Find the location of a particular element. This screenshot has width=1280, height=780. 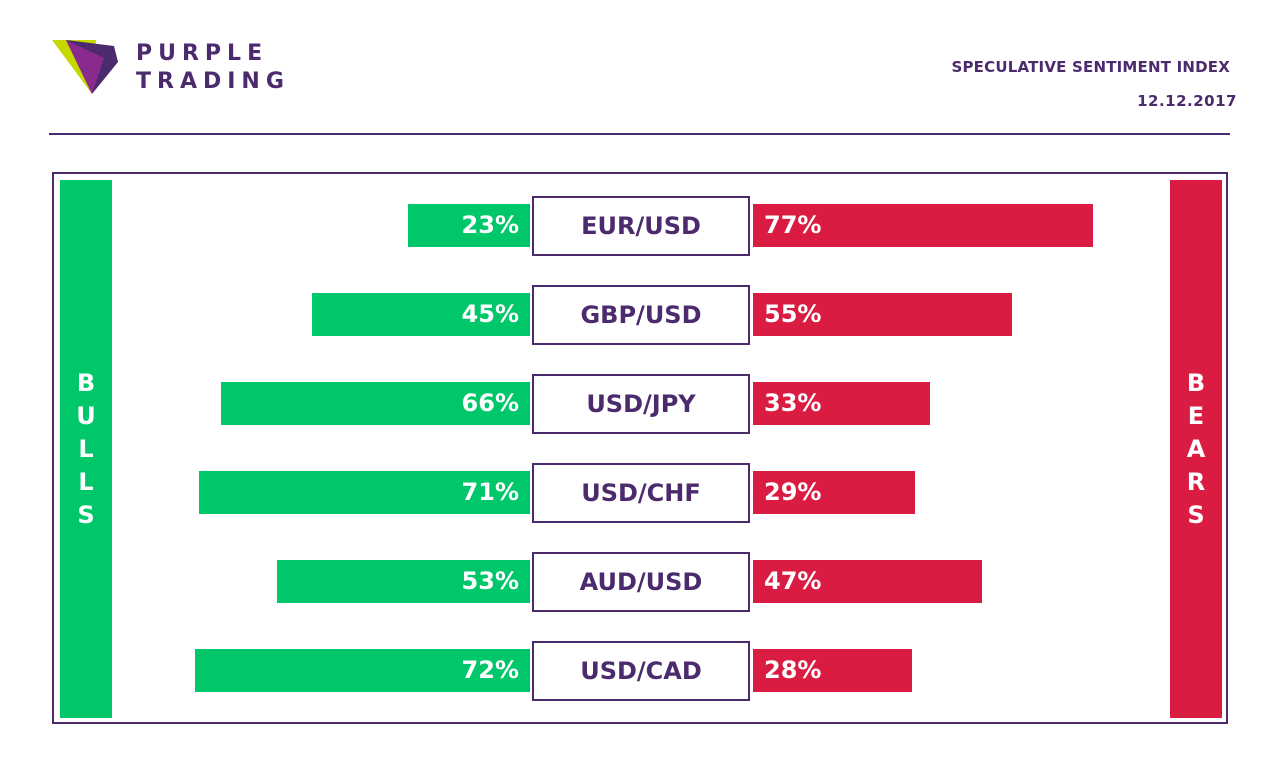

purple-trading-logo-icon is located at coordinates (87, 69).